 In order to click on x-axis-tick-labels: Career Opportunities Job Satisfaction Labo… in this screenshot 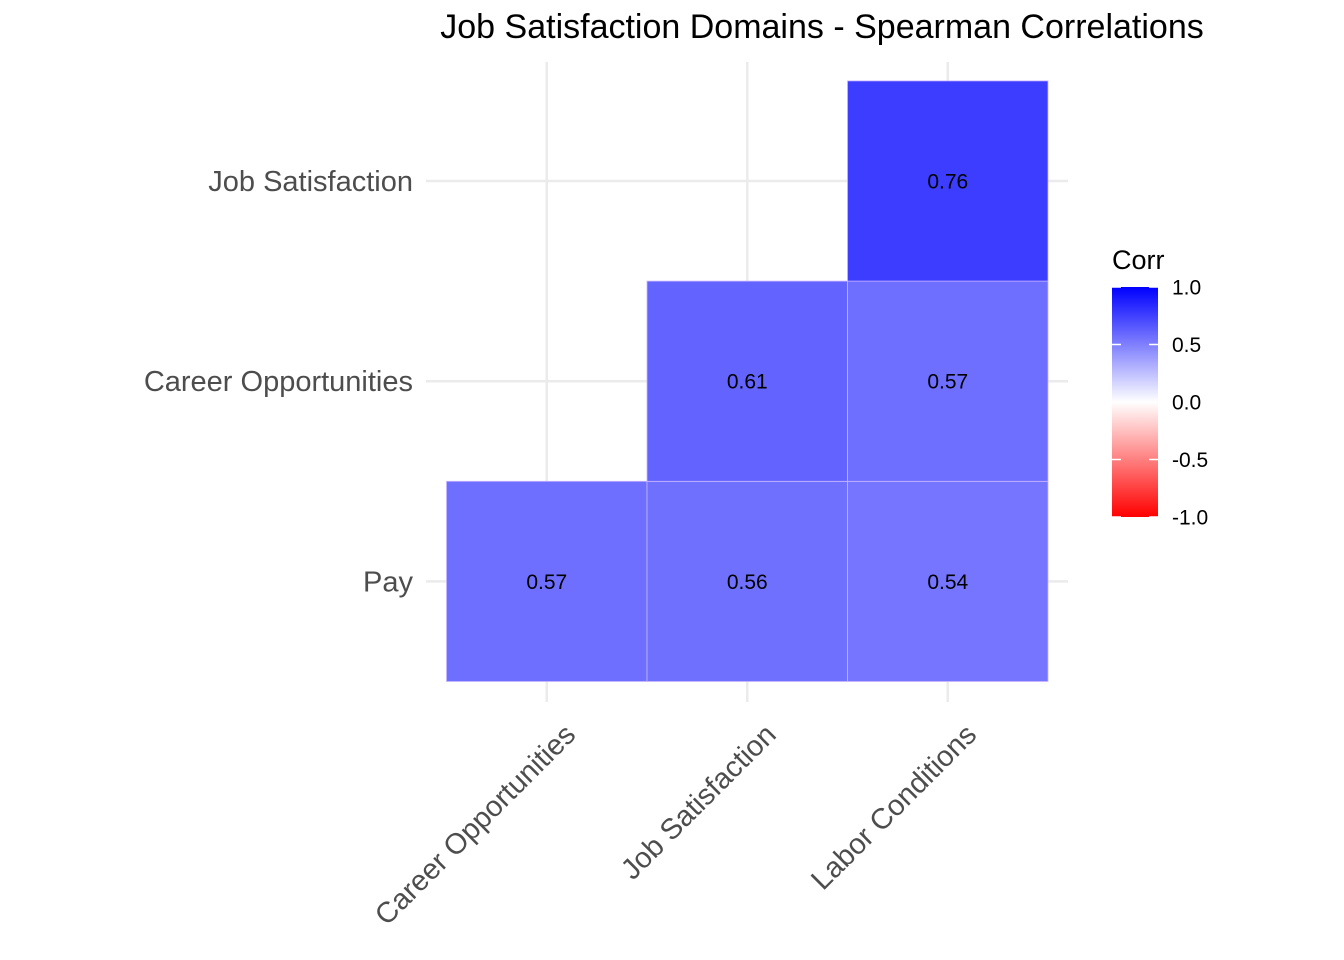, I will do `click(676, 825)`.